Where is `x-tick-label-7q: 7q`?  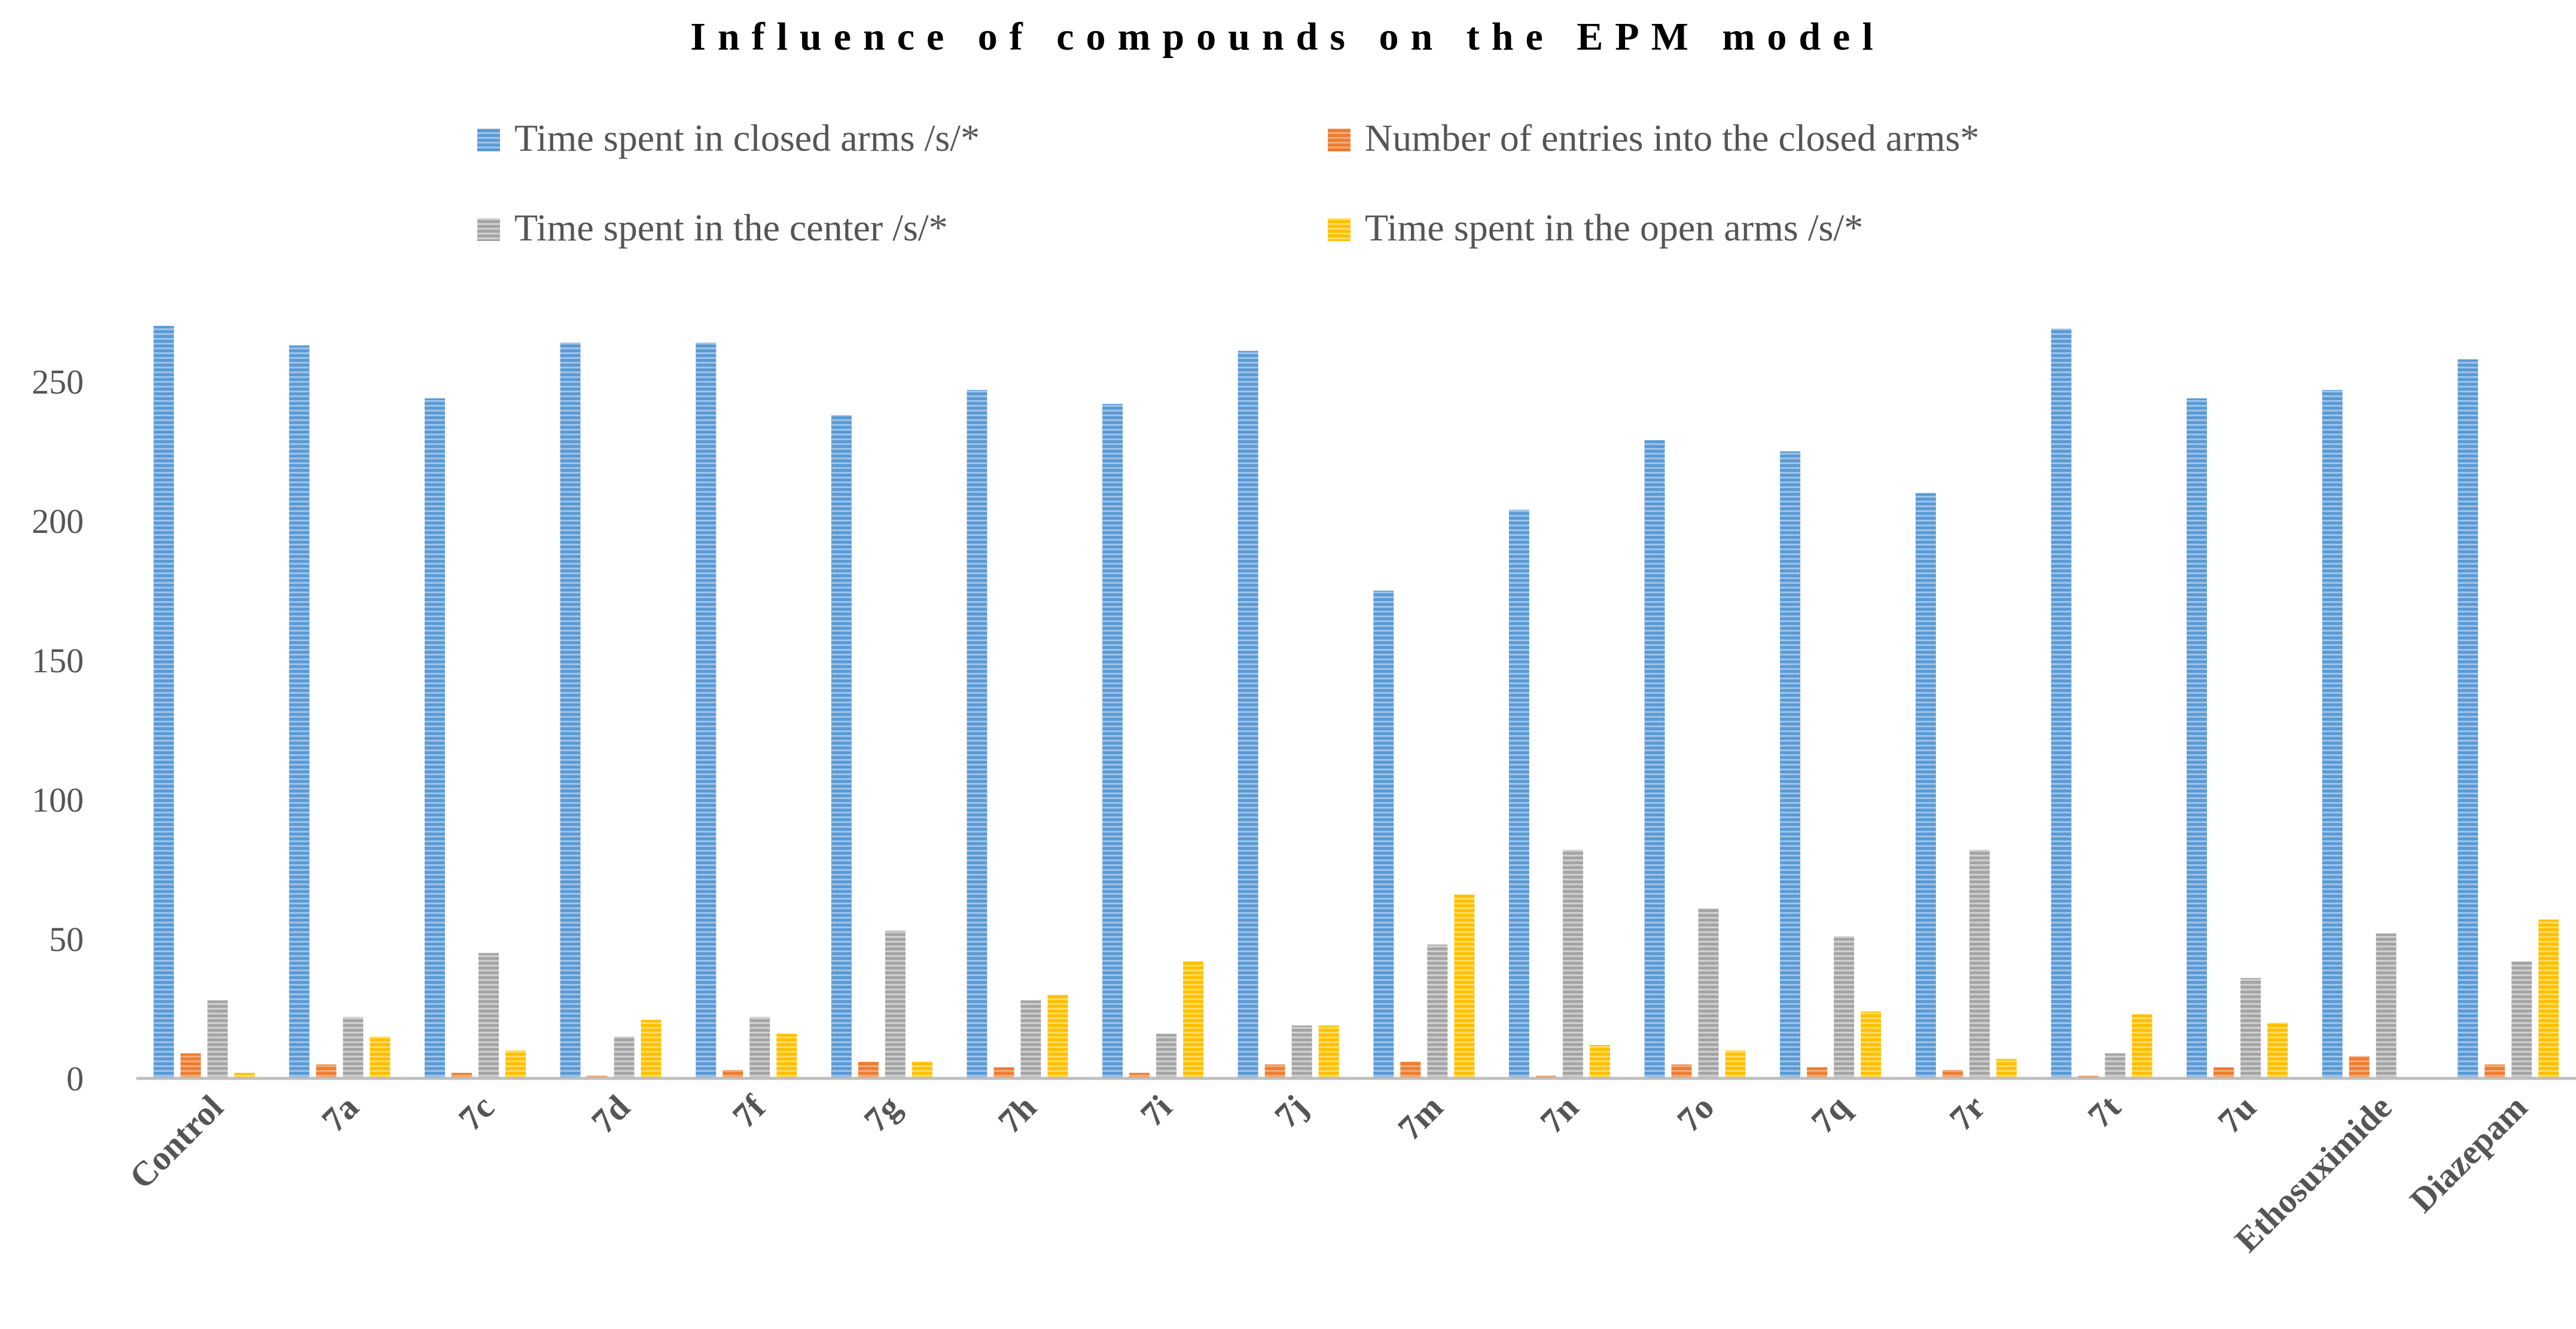
x-tick-label-7q: 7q is located at coordinates (1831, 1114).